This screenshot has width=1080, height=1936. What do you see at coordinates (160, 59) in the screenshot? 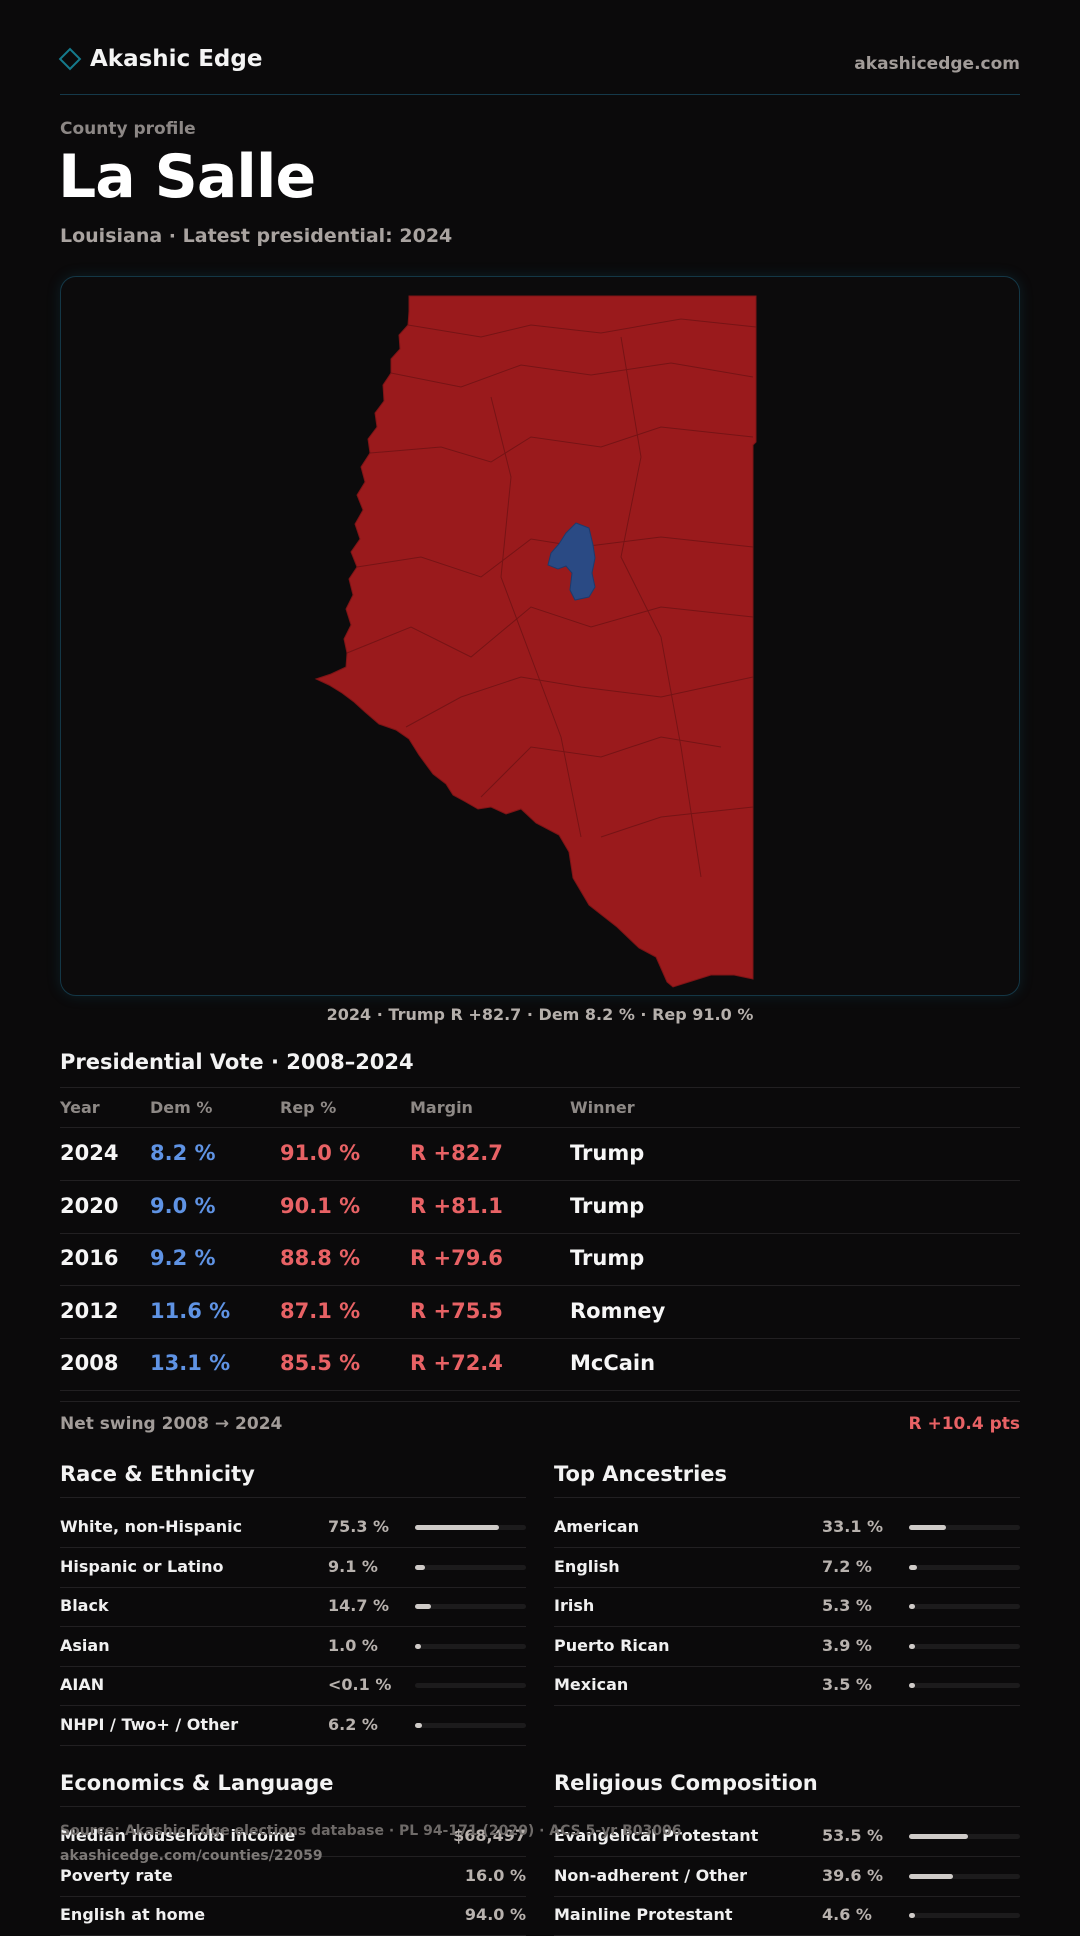
I see `brand: Akashic Edge` at bounding box center [160, 59].